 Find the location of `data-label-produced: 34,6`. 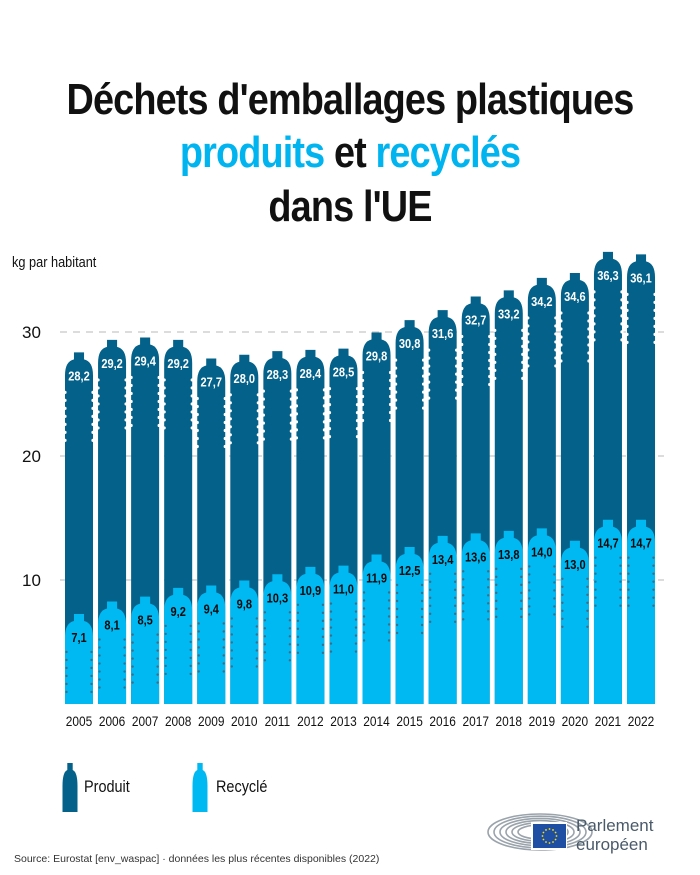

data-label-produced: 34,6 is located at coordinates (575, 296).